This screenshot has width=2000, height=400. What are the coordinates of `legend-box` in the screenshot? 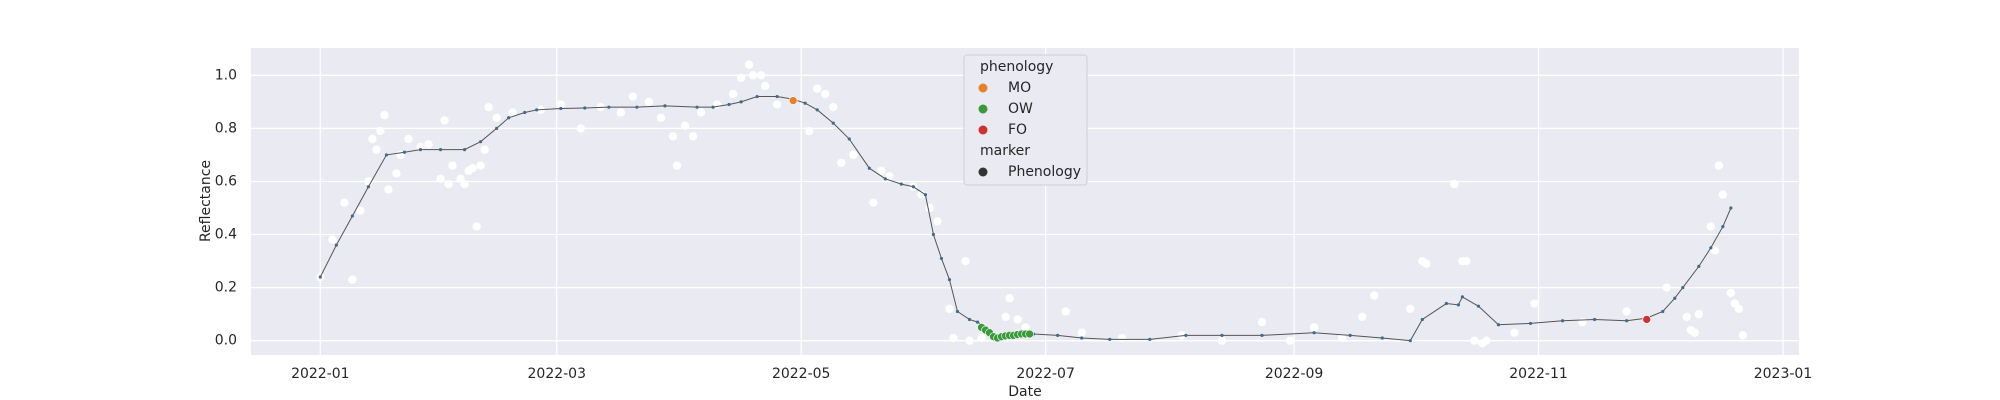 It's located at (1025, 120).